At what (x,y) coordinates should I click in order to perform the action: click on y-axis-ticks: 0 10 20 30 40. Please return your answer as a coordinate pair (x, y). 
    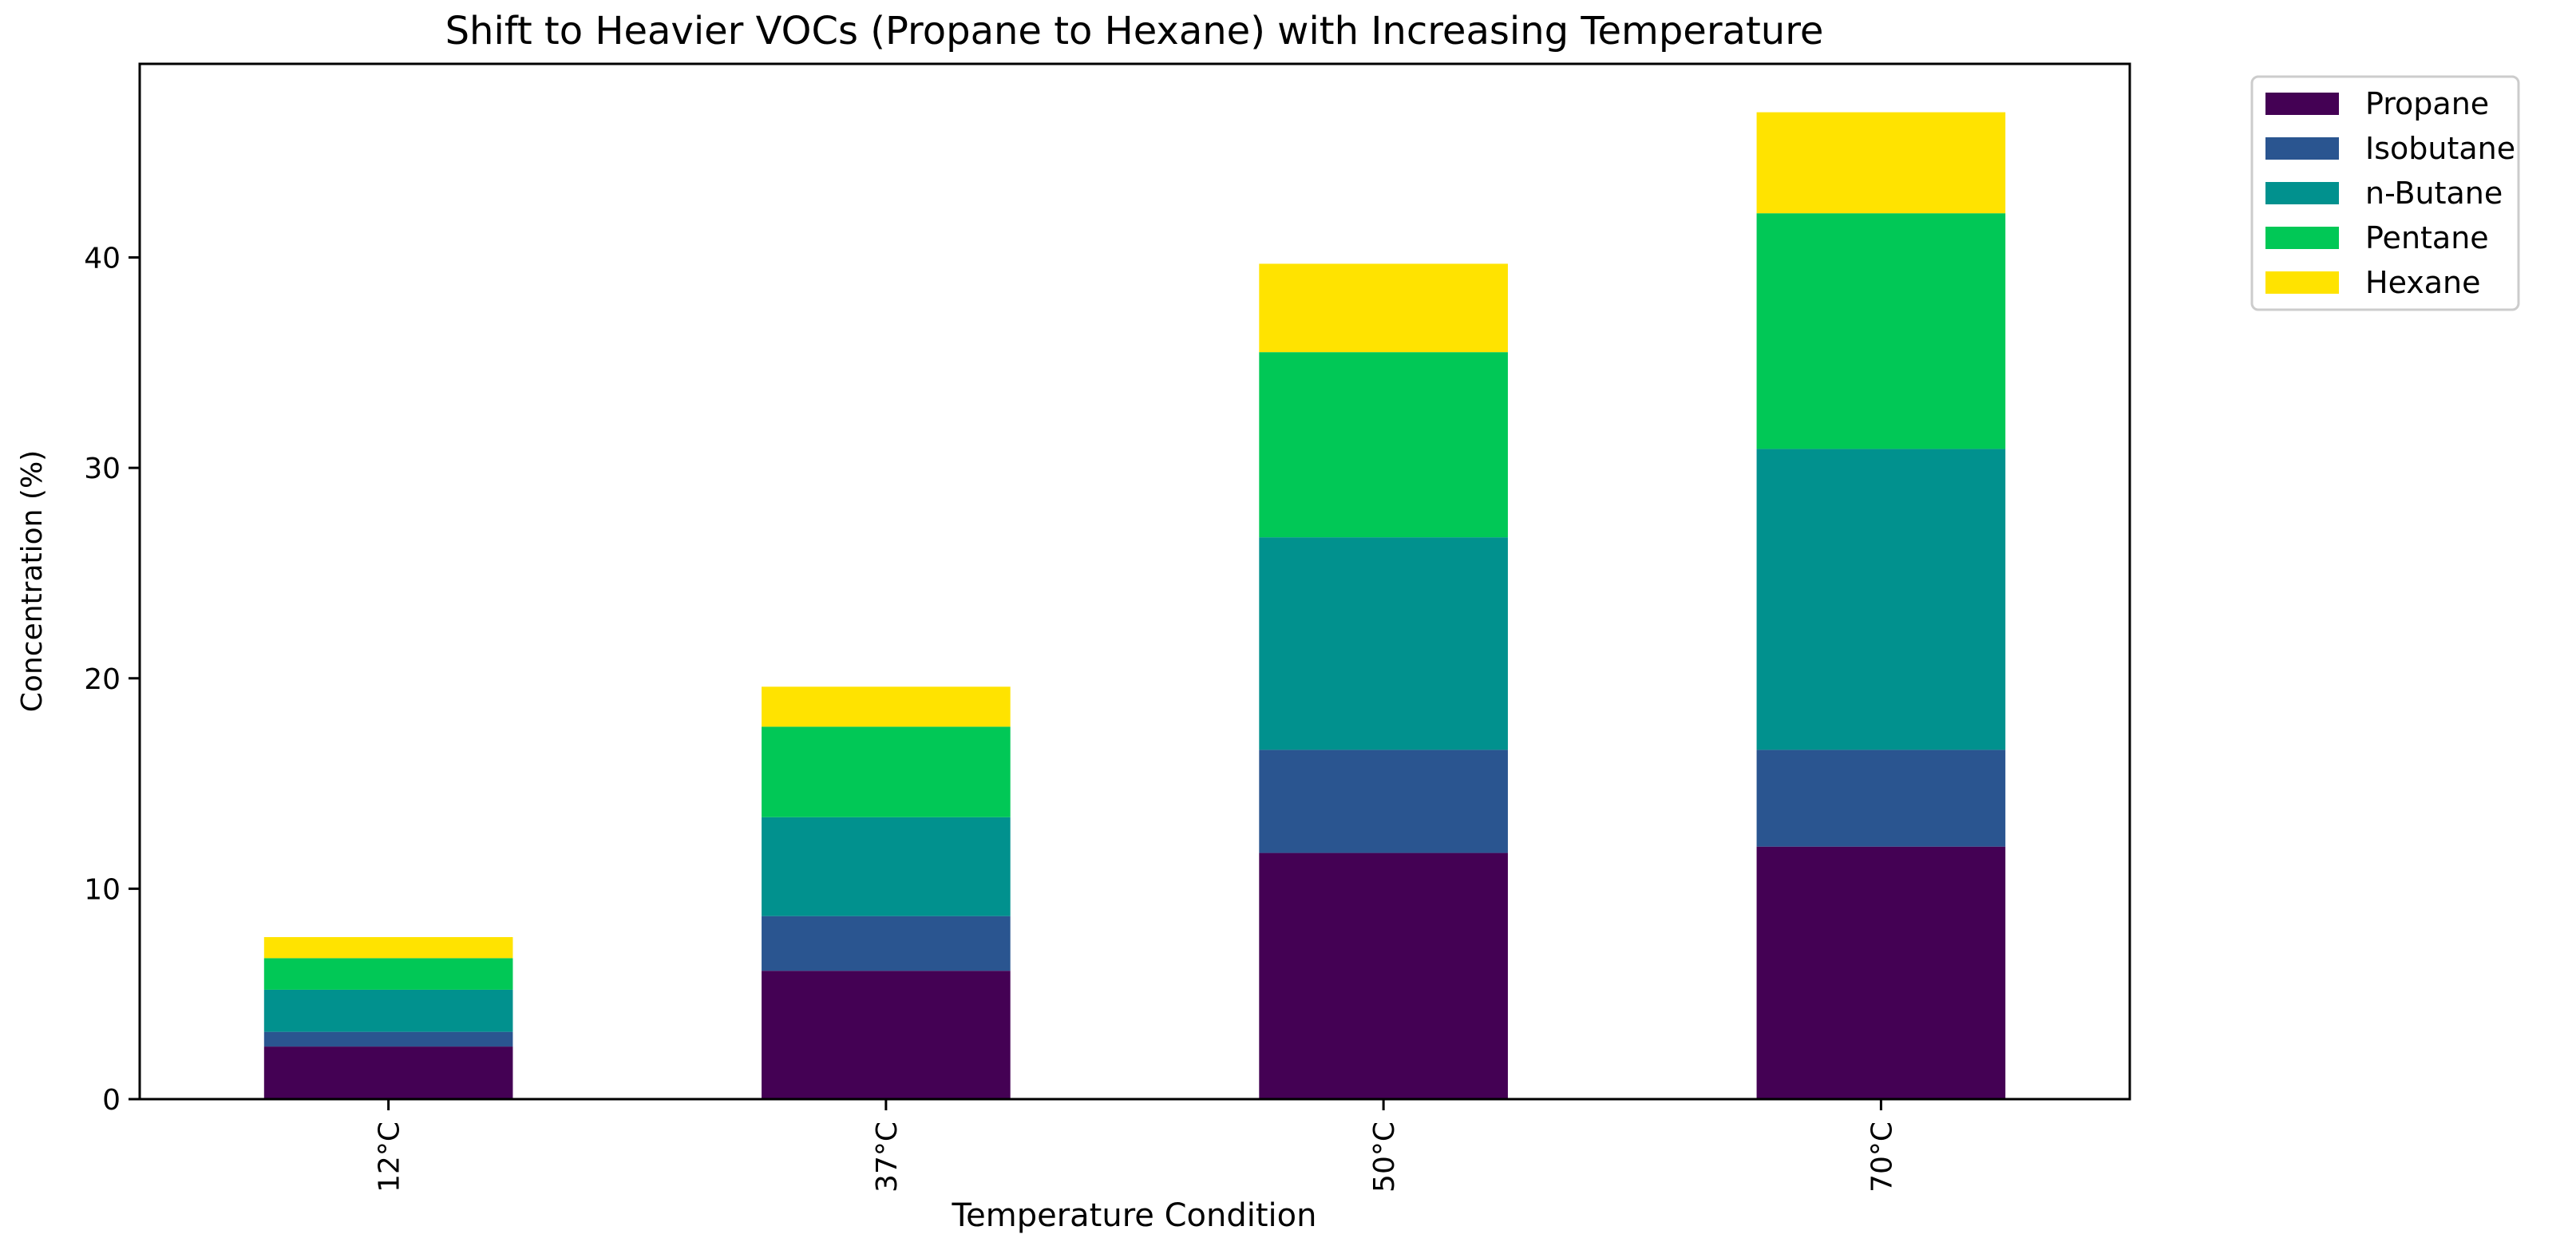
    Looking at the image, I should click on (112, 680).